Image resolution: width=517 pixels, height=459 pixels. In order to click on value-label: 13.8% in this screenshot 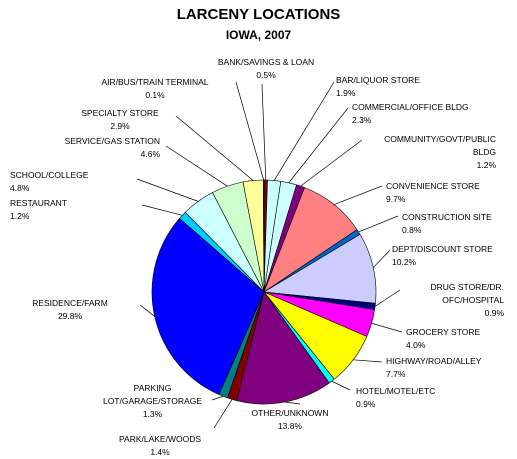, I will do `click(290, 426)`.